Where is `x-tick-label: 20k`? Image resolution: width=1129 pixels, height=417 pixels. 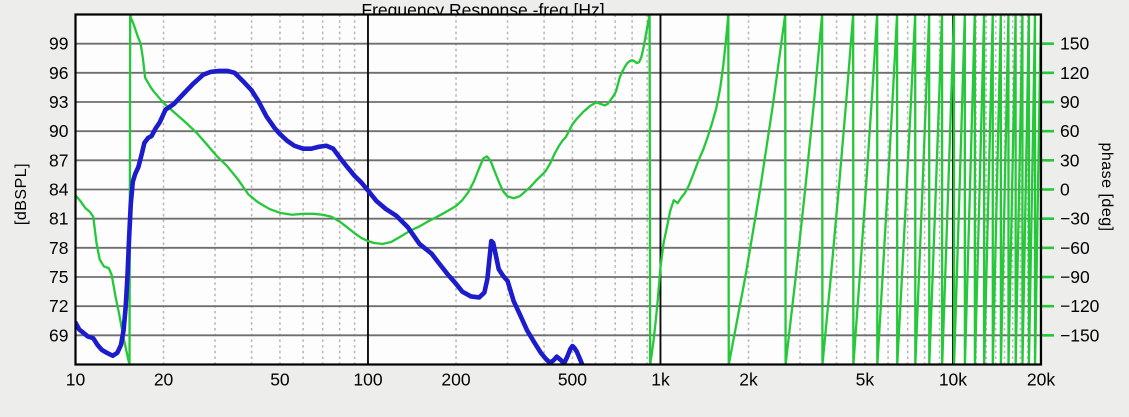 x-tick-label: 20k is located at coordinates (1041, 380).